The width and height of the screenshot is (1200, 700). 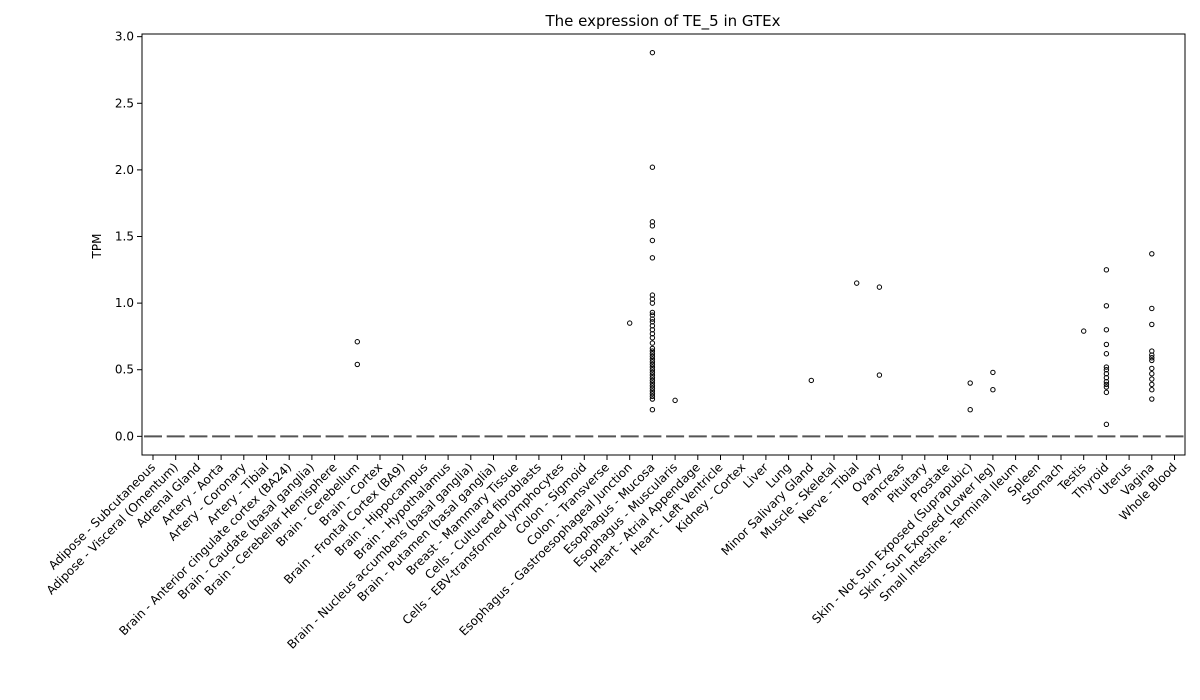 I want to click on y-tick-label: 2.0, so click(x=124, y=170).